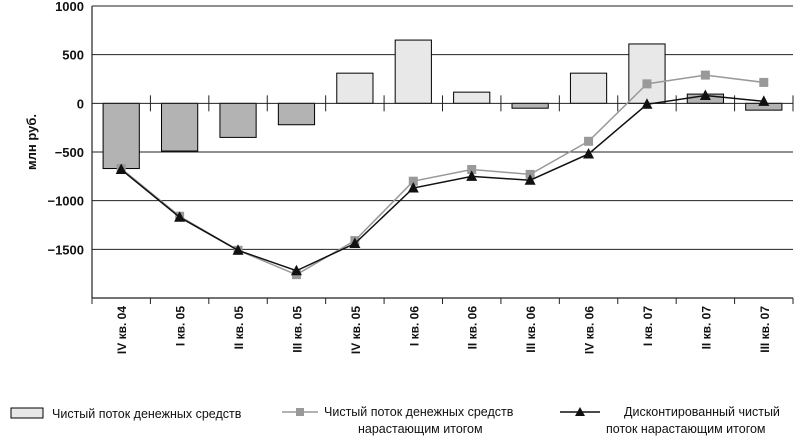  Describe the element at coordinates (122, 330) in the screenshot. I see `x-tick-label: IV кв. 04` at that location.